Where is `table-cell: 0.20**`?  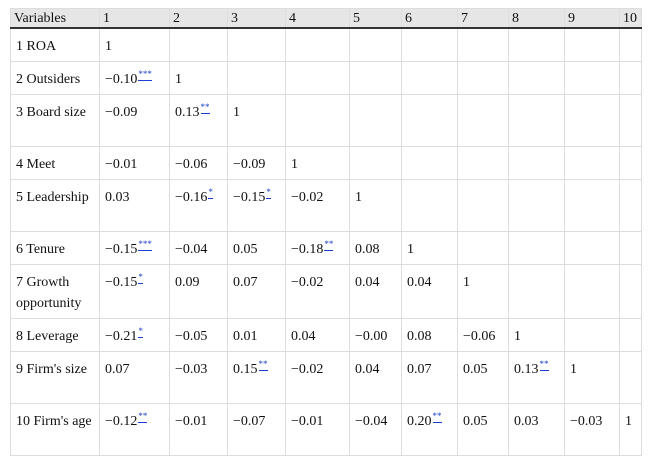
table-cell: 0.20** is located at coordinates (429, 429).